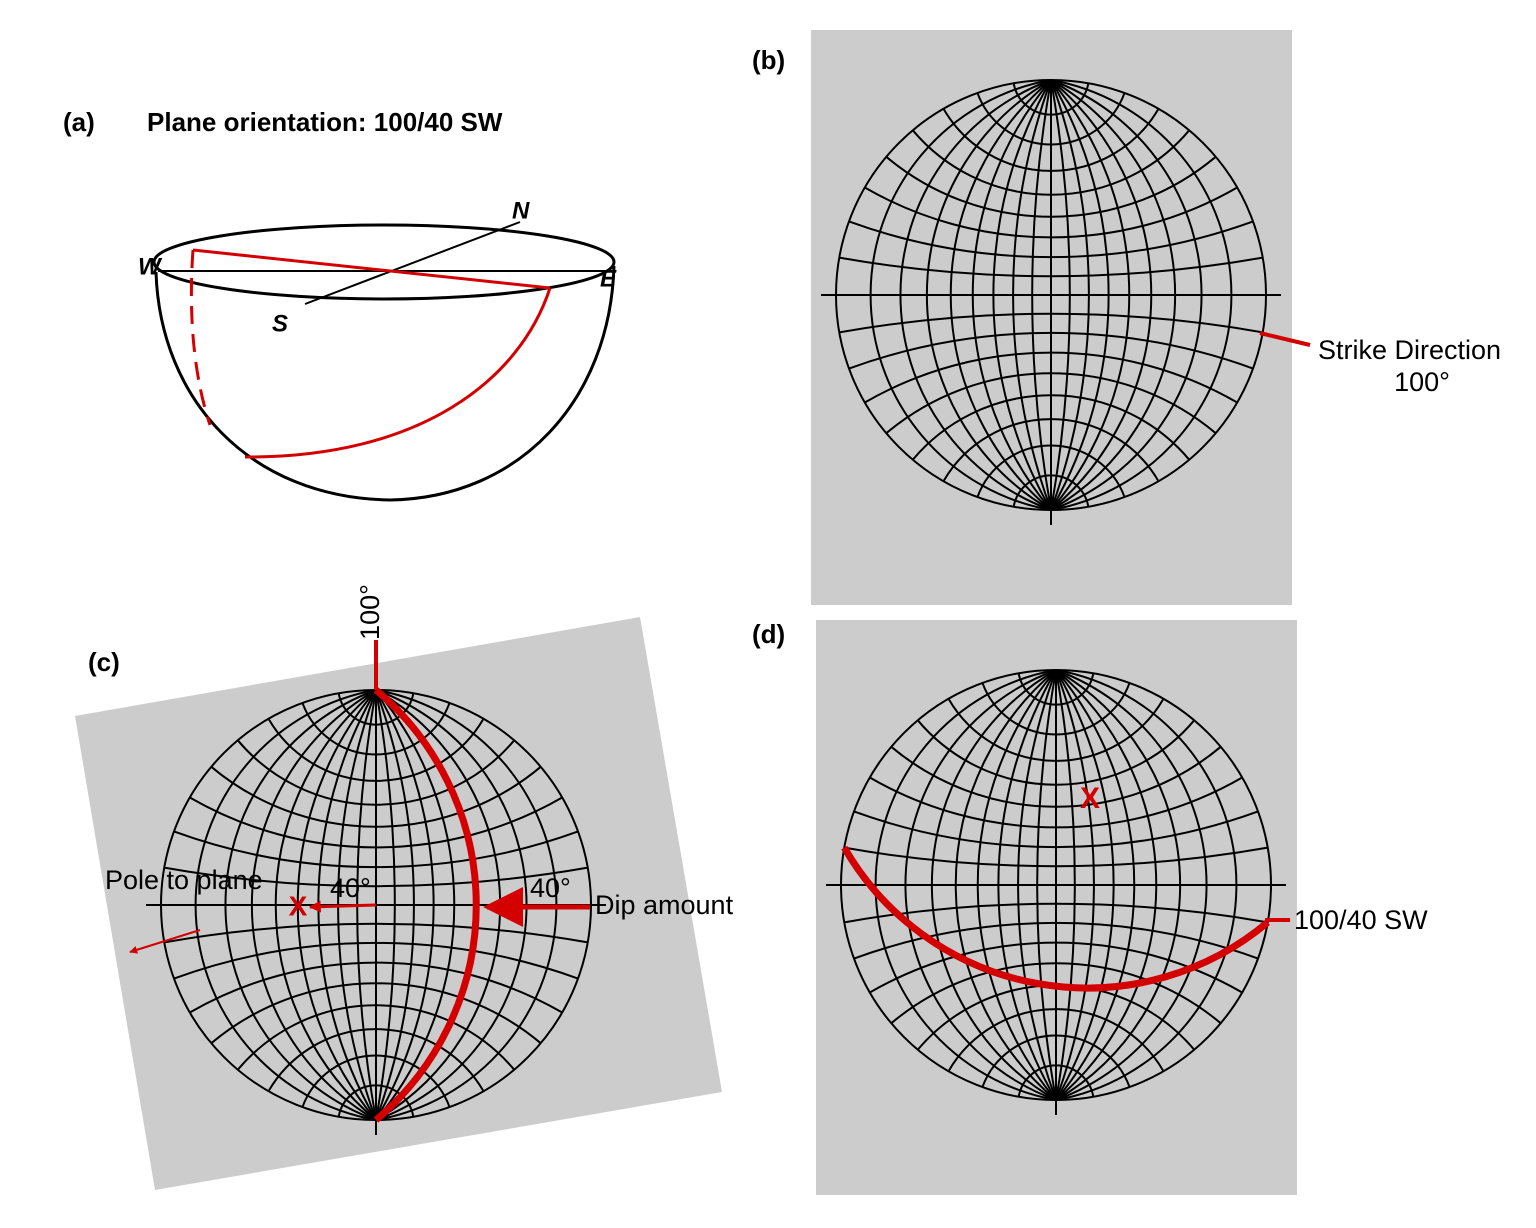 This screenshot has height=1228, width=1536. Describe the element at coordinates (768, 634) in the screenshot. I see `panel-label: (d)` at that location.